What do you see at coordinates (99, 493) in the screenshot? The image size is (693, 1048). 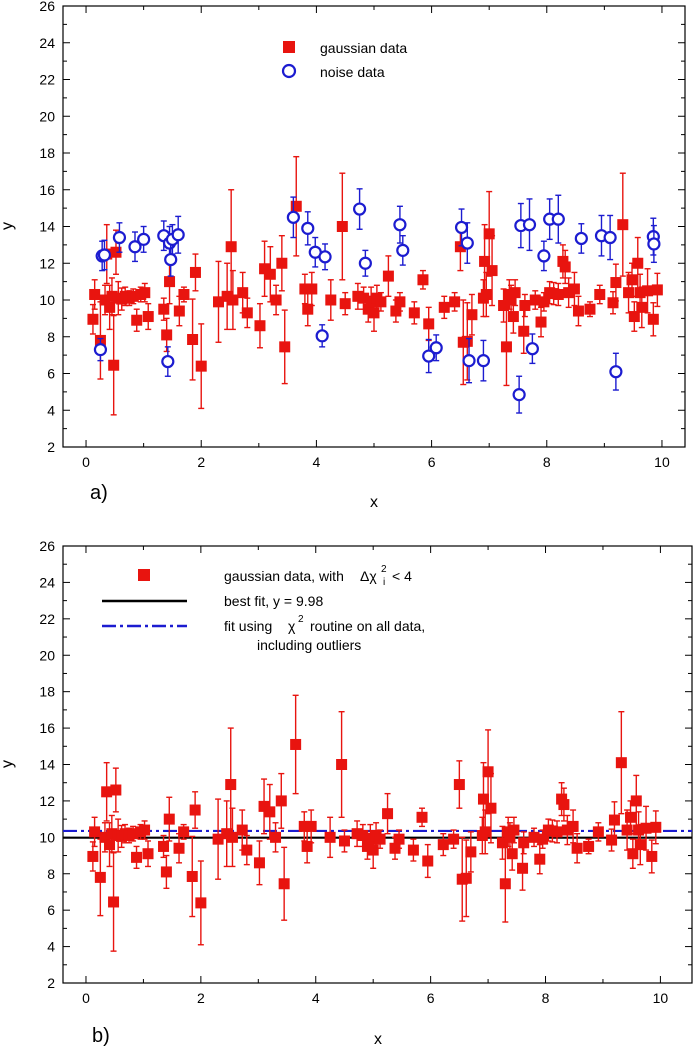 I see `panel-label-a: a)` at bounding box center [99, 493].